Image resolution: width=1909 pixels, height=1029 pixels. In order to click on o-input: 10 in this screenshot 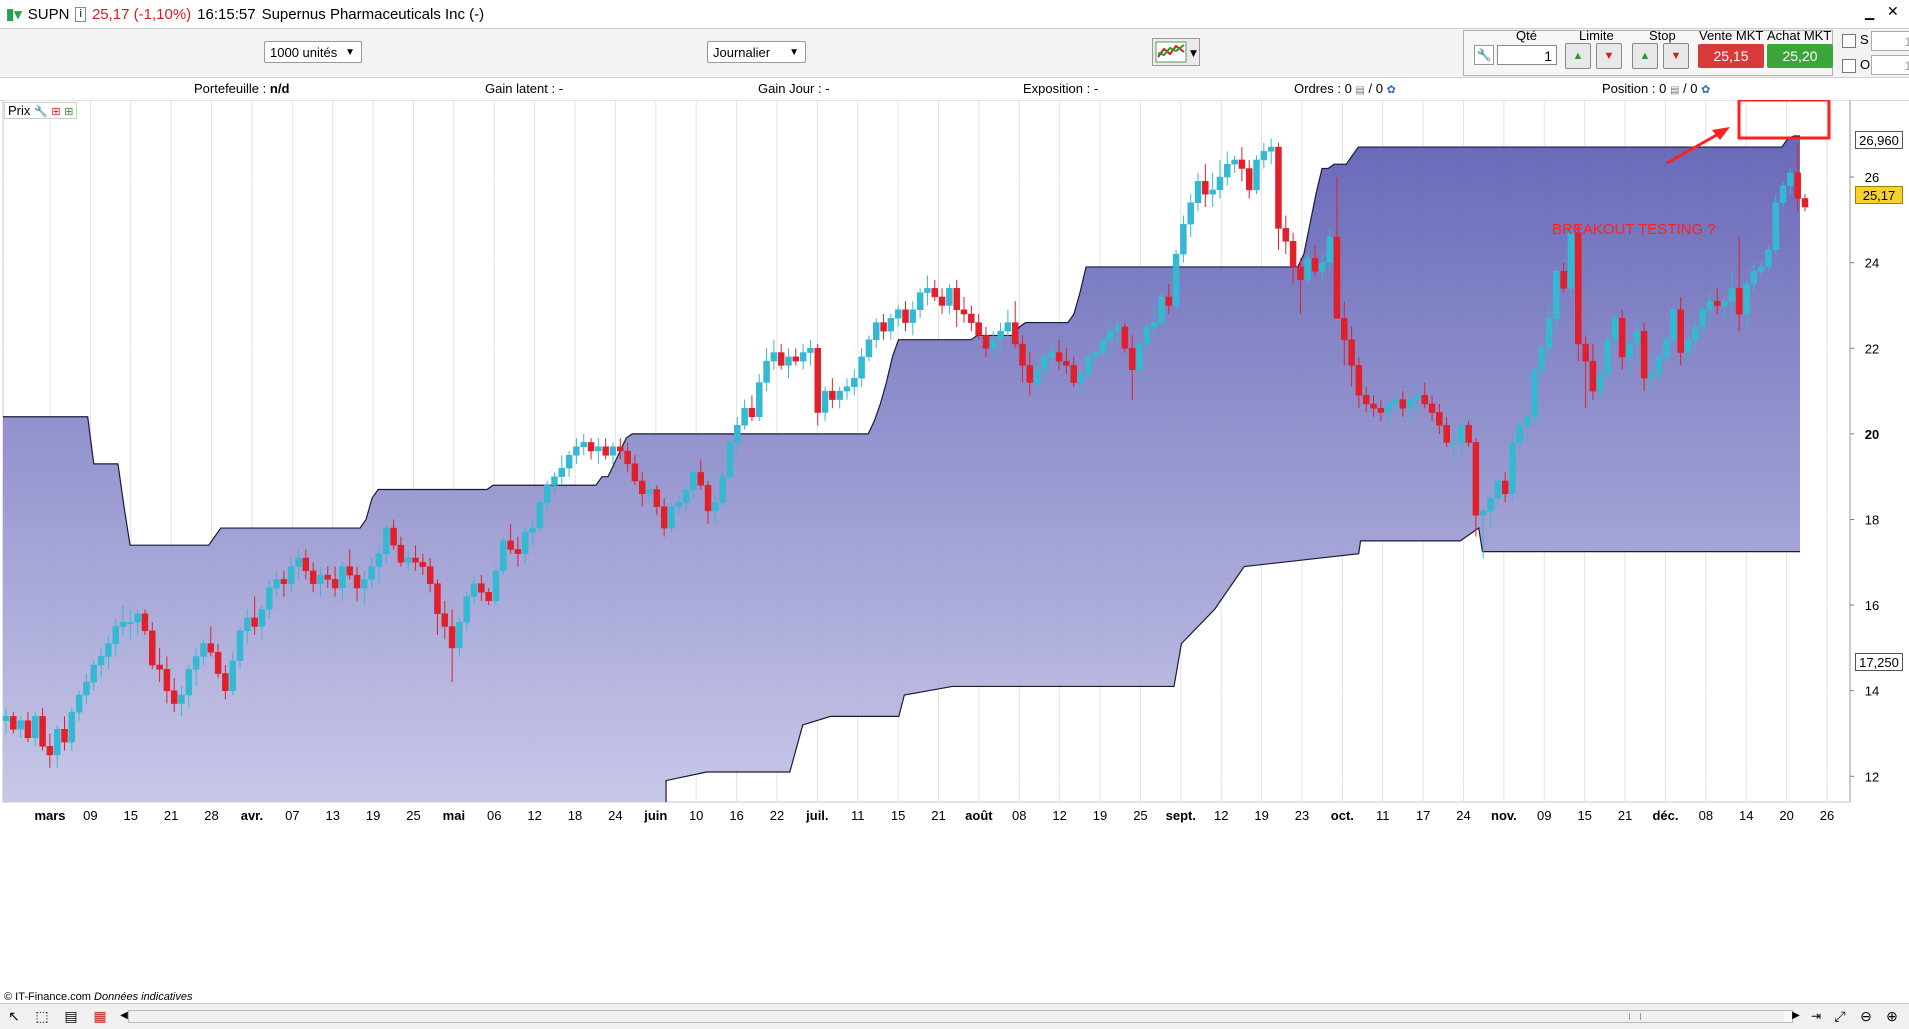, I will do `click(1890, 65)`.